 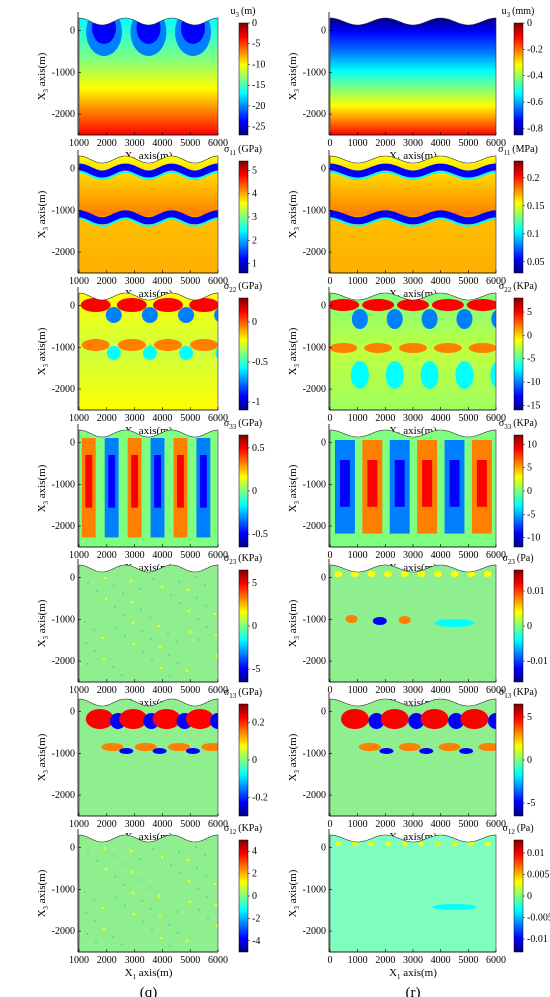 I want to click on colorbar-title-sub: 11, so click(x=507, y=153).